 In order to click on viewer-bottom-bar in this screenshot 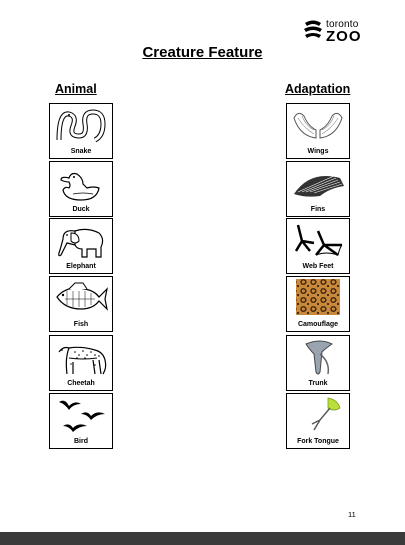, I will do `click(202, 538)`.